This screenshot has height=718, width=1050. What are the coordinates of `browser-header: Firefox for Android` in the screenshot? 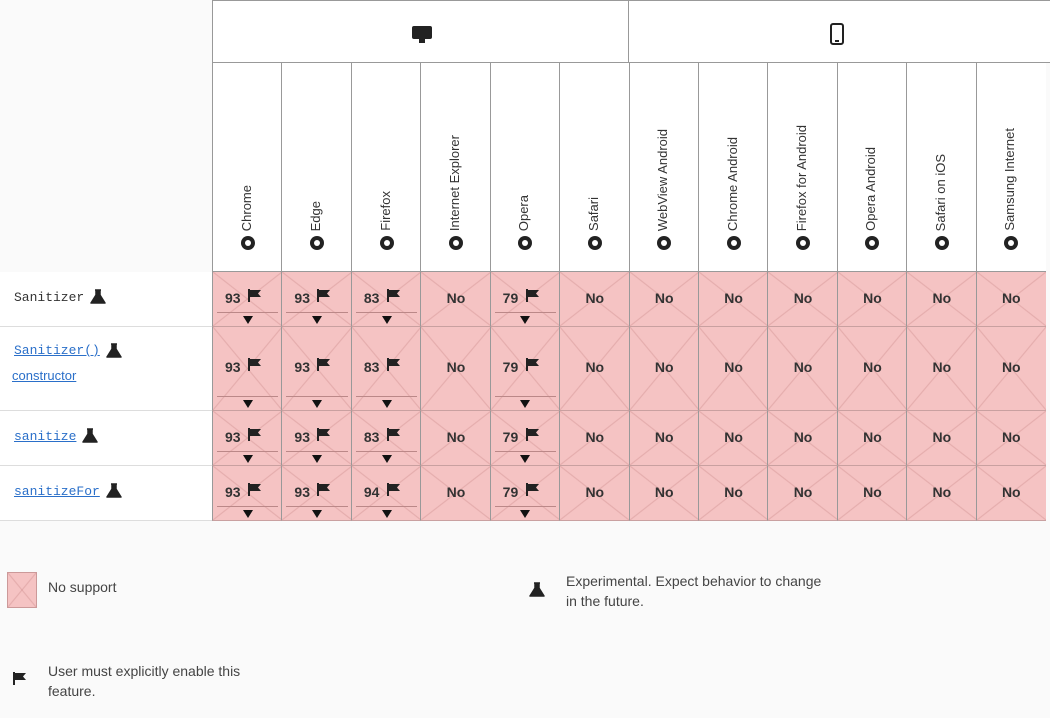 It's located at (802, 167).